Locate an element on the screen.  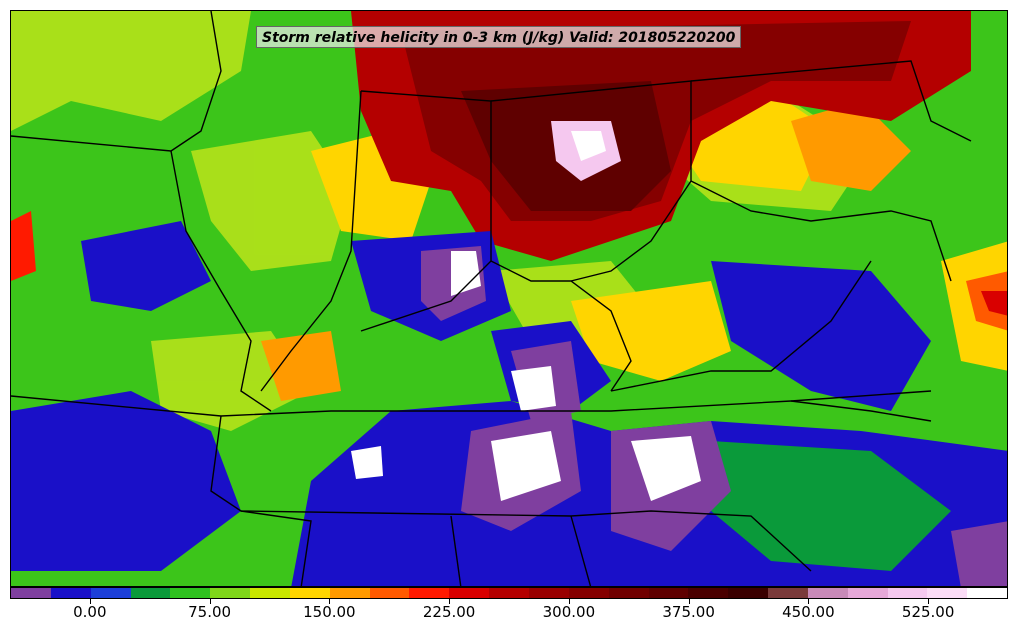
colorbar-tick-label: 0.00 is located at coordinates (90, 612).